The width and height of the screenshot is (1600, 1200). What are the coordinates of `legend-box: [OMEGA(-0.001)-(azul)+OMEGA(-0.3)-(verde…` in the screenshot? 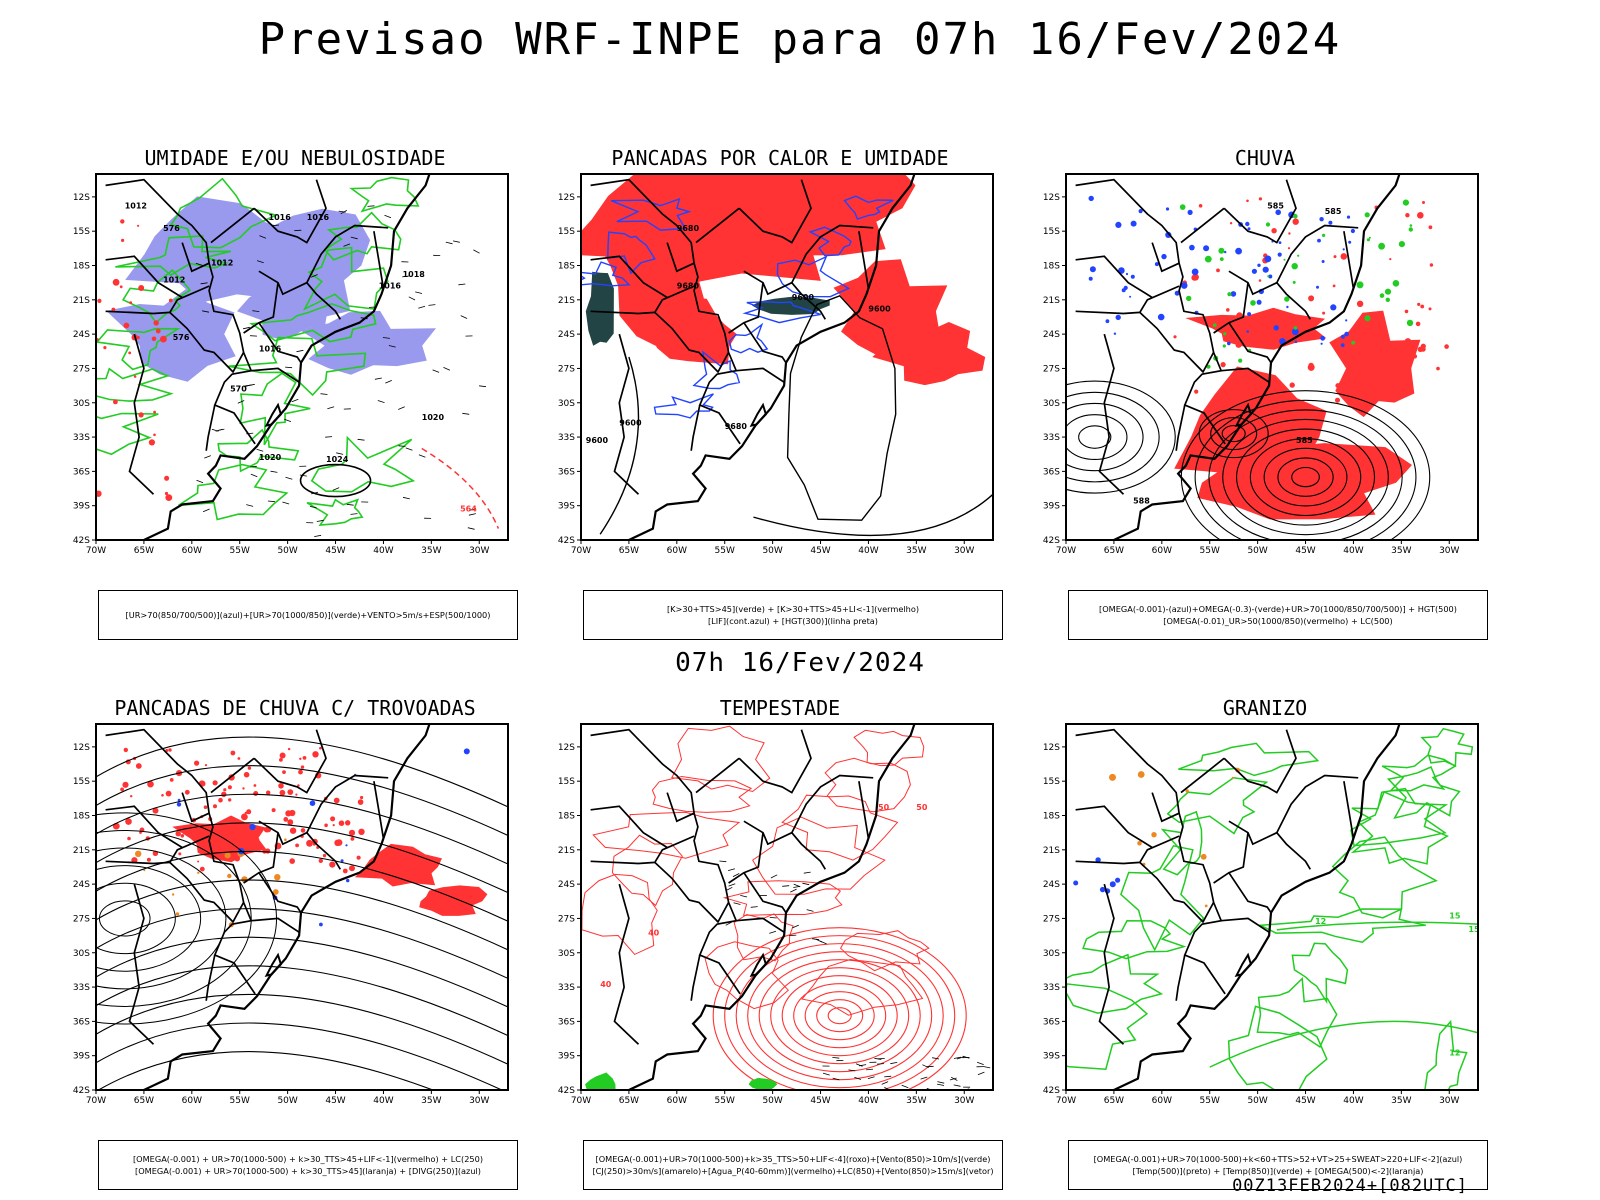 It's located at (1278, 615).